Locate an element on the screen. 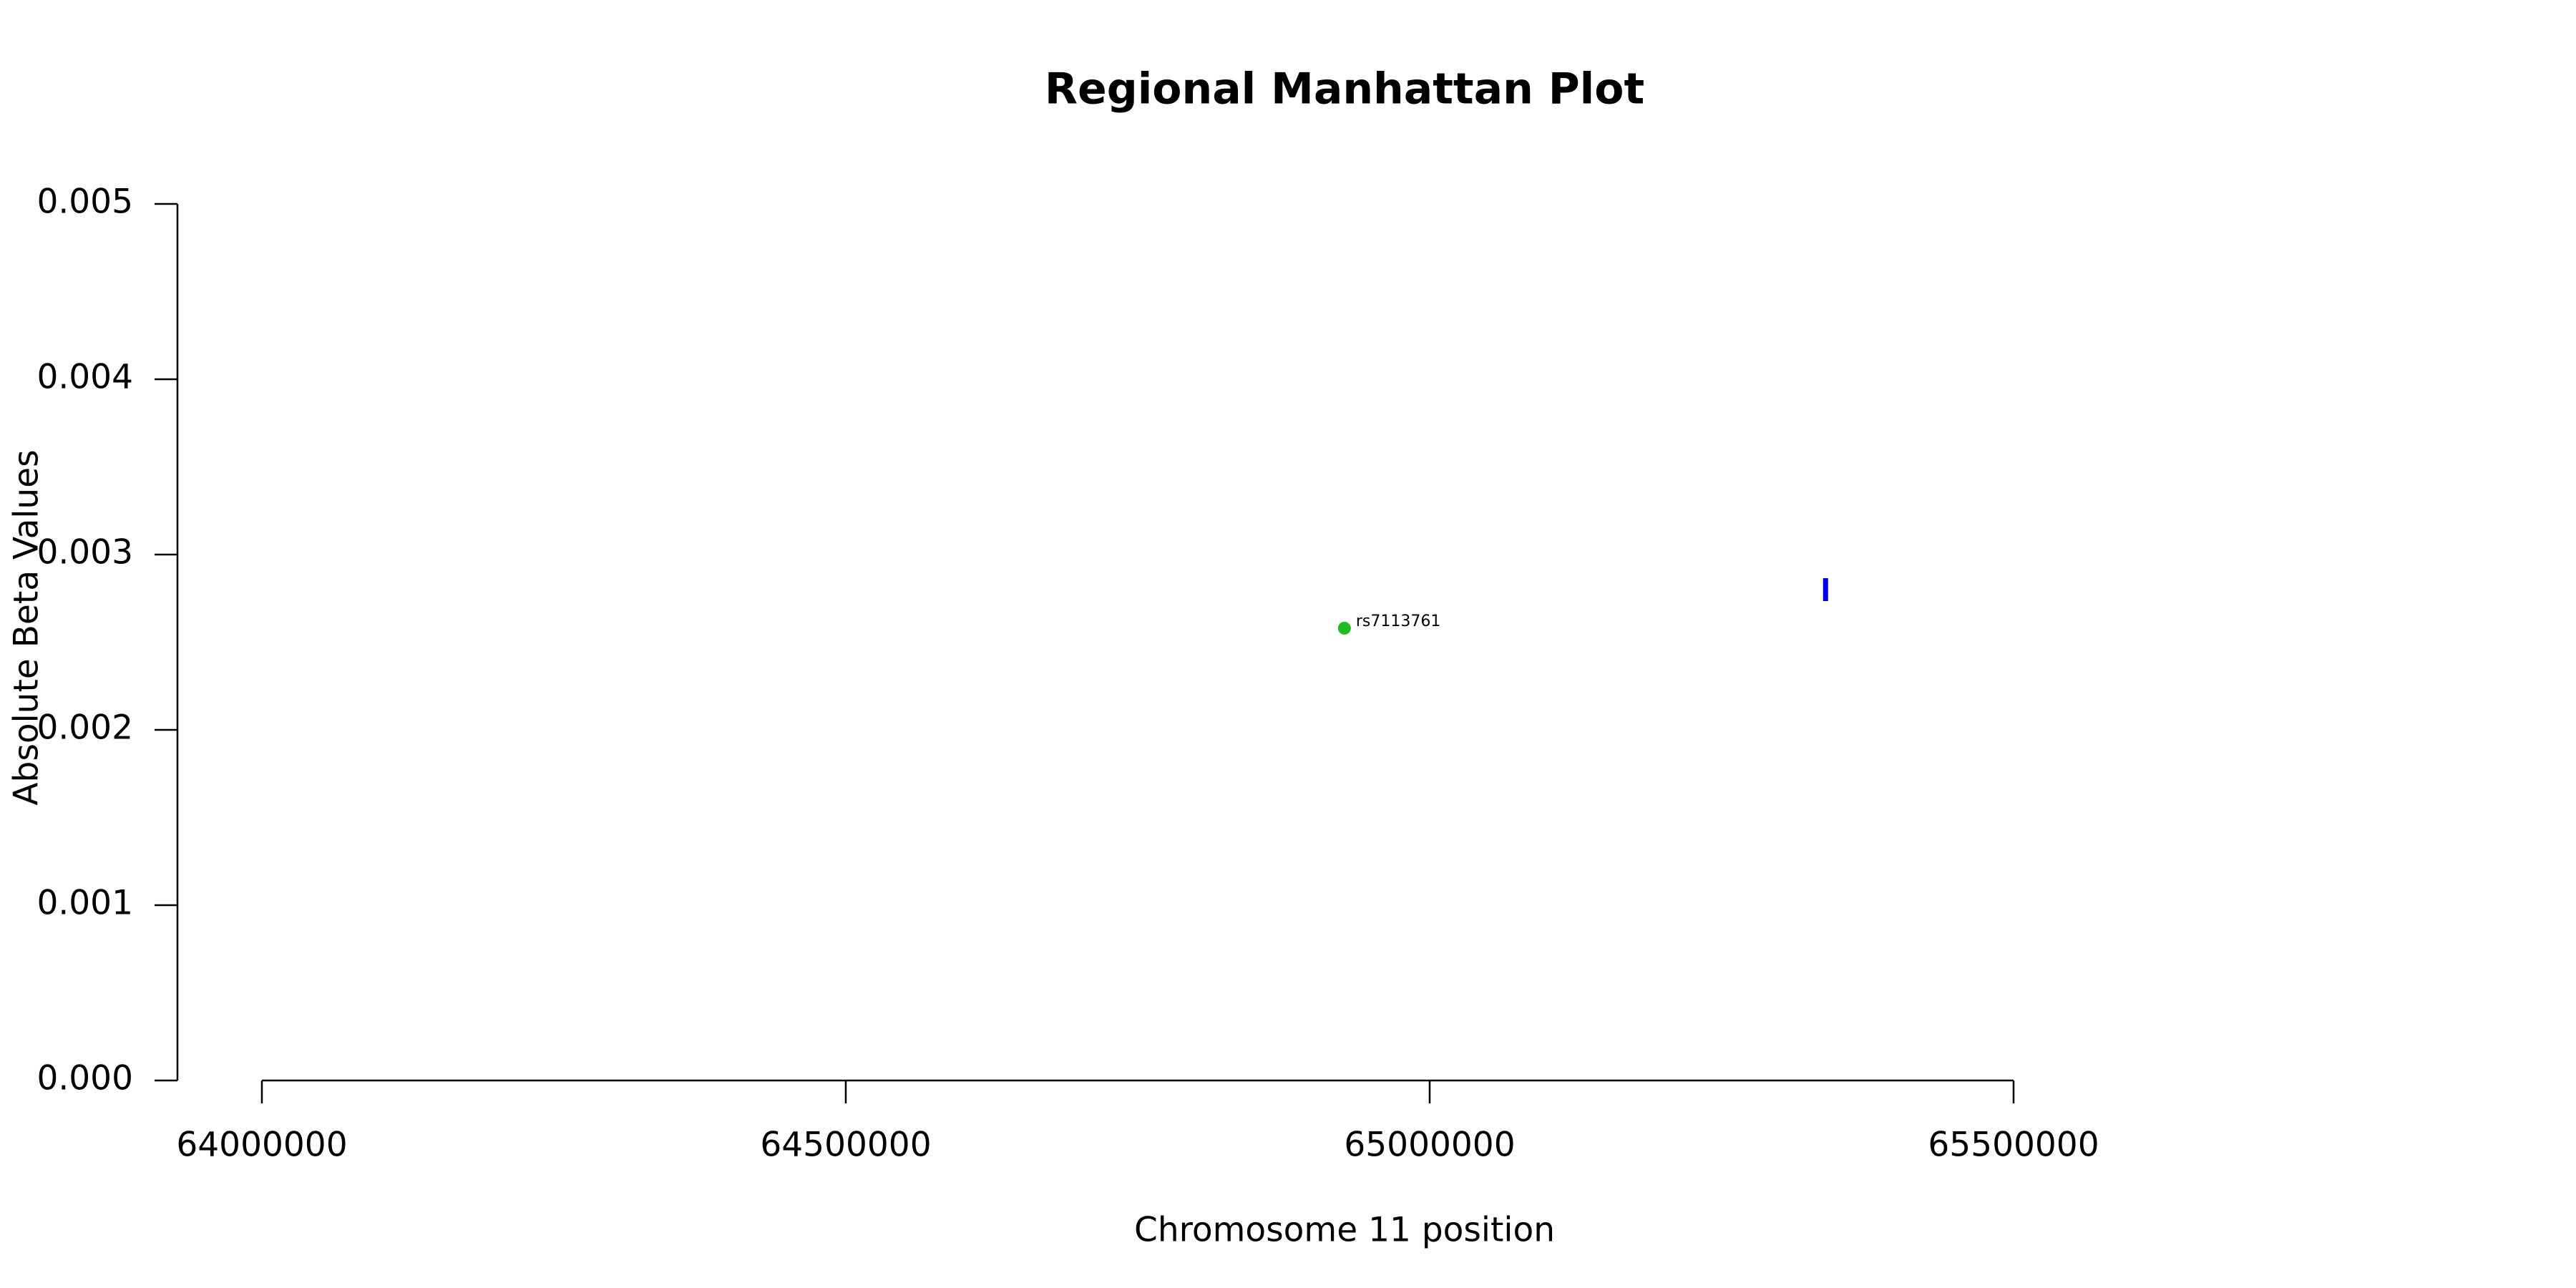 This screenshot has width=2576, height=1288. y-tick-label: 0.000 is located at coordinates (84, 1078).